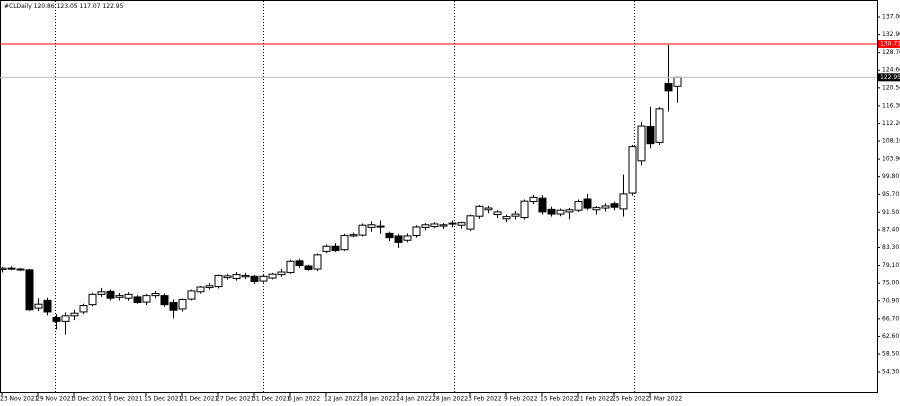 This screenshot has width=900, height=406. Describe the element at coordinates (890, 212) in the screenshot. I see `y-tick-label: 91.50` at that location.